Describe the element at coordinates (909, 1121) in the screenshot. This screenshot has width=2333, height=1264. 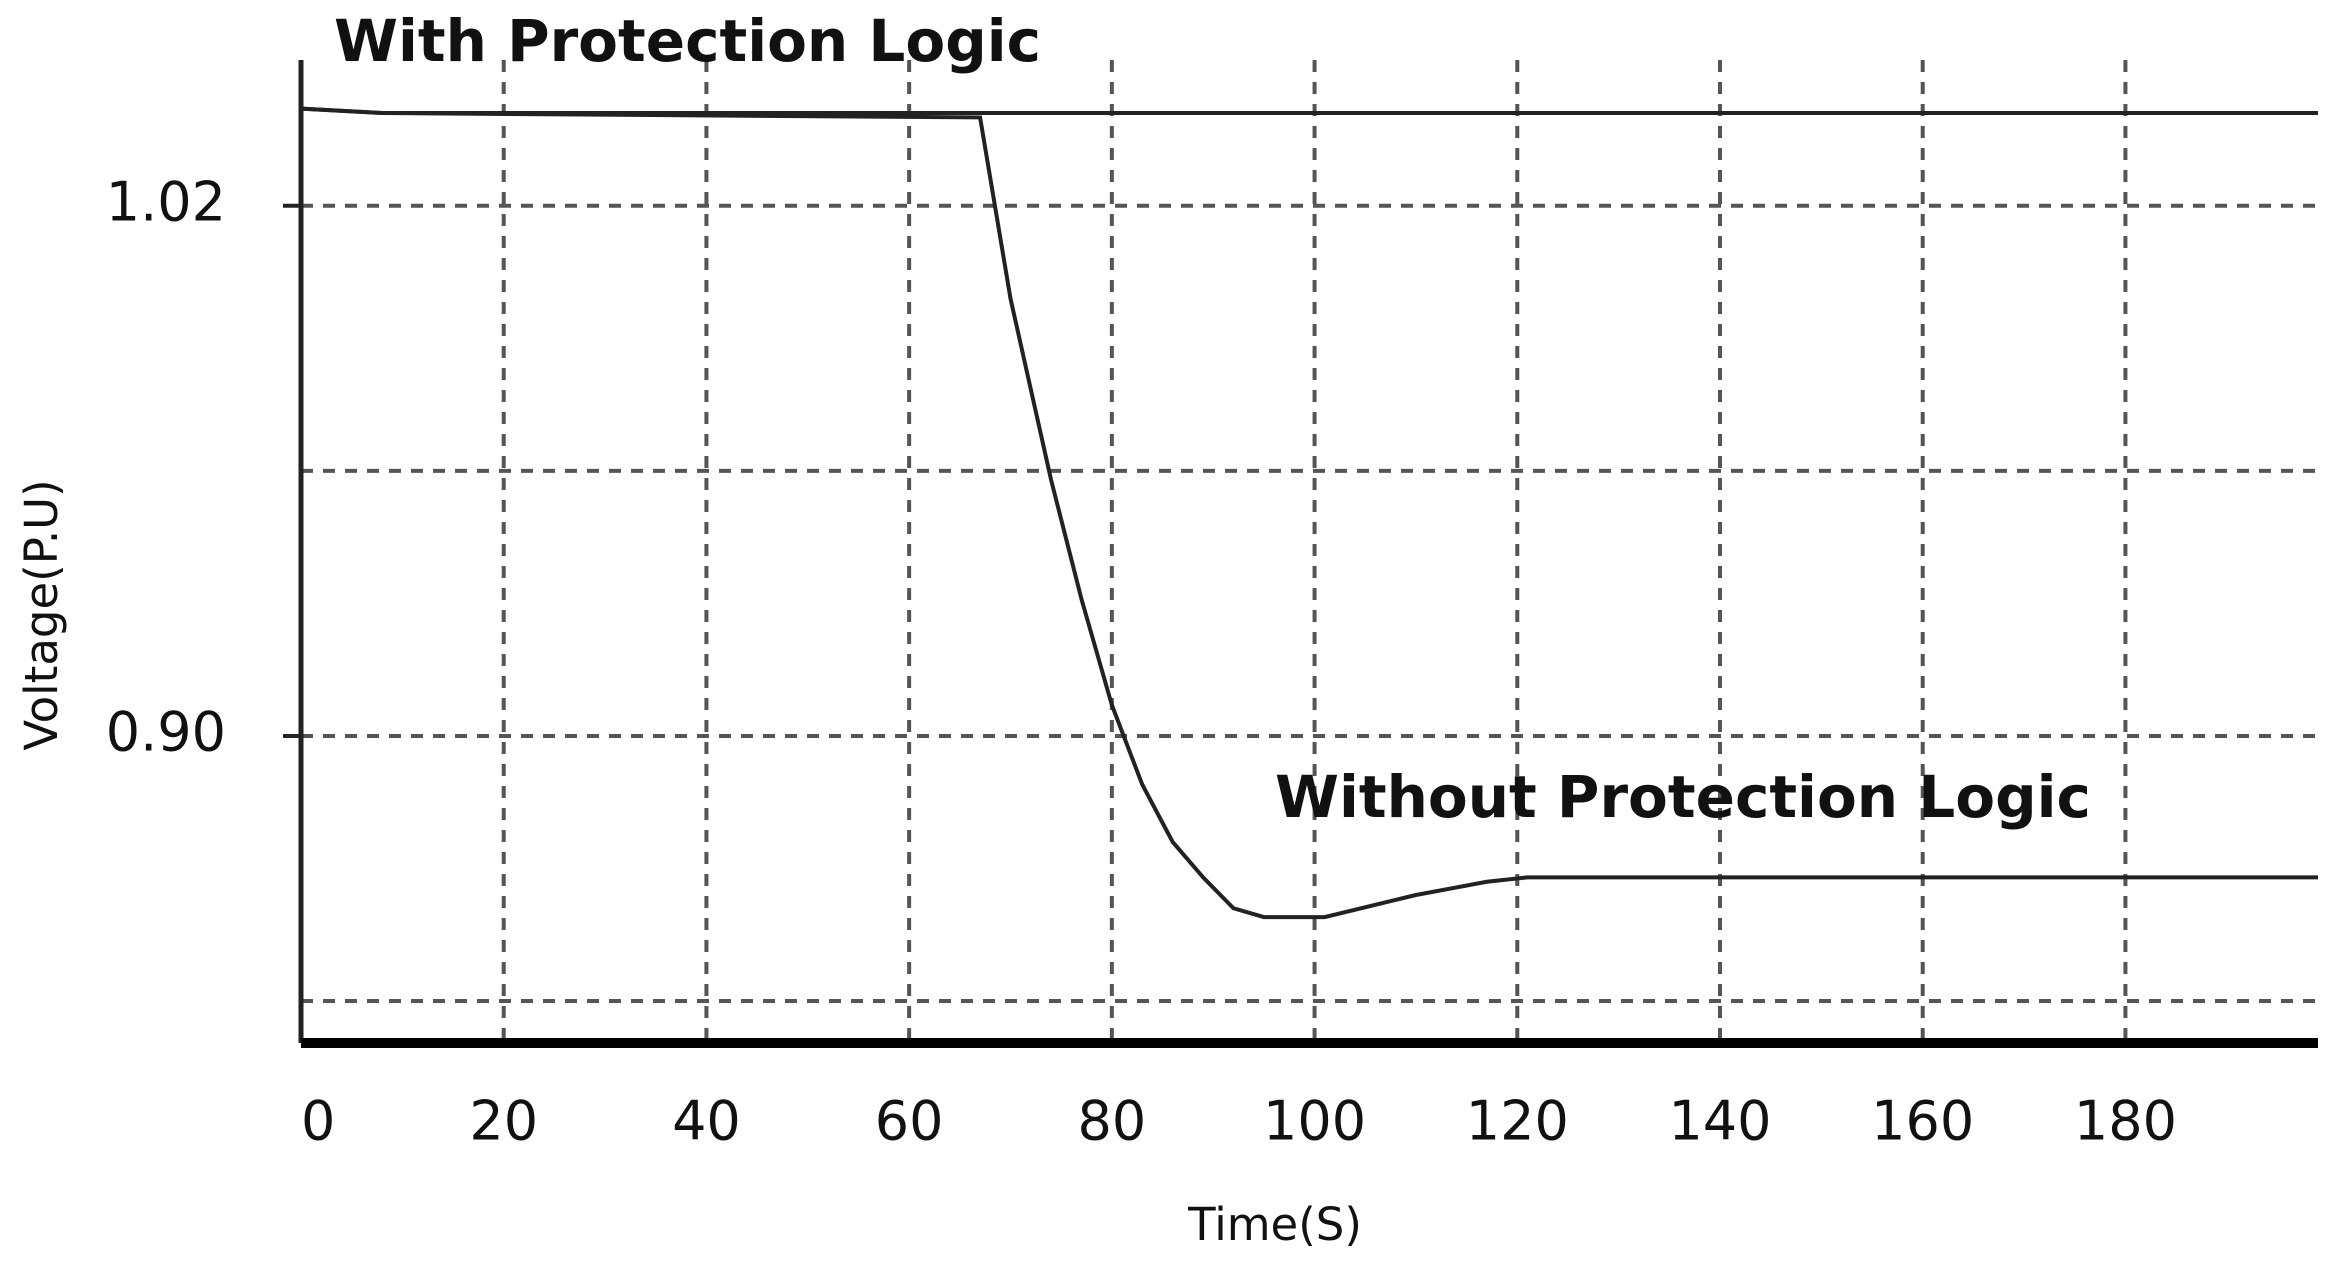
I see `x-tick-label: 60` at that location.